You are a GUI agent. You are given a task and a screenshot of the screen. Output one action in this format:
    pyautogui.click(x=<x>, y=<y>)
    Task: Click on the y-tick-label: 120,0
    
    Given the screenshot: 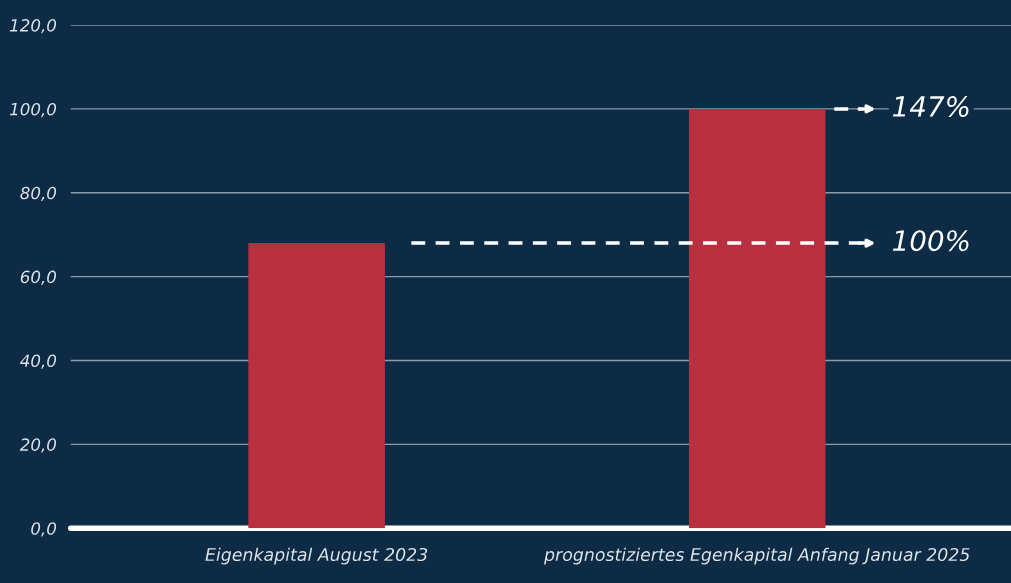 What is the action you would take?
    pyautogui.click(x=33, y=26)
    